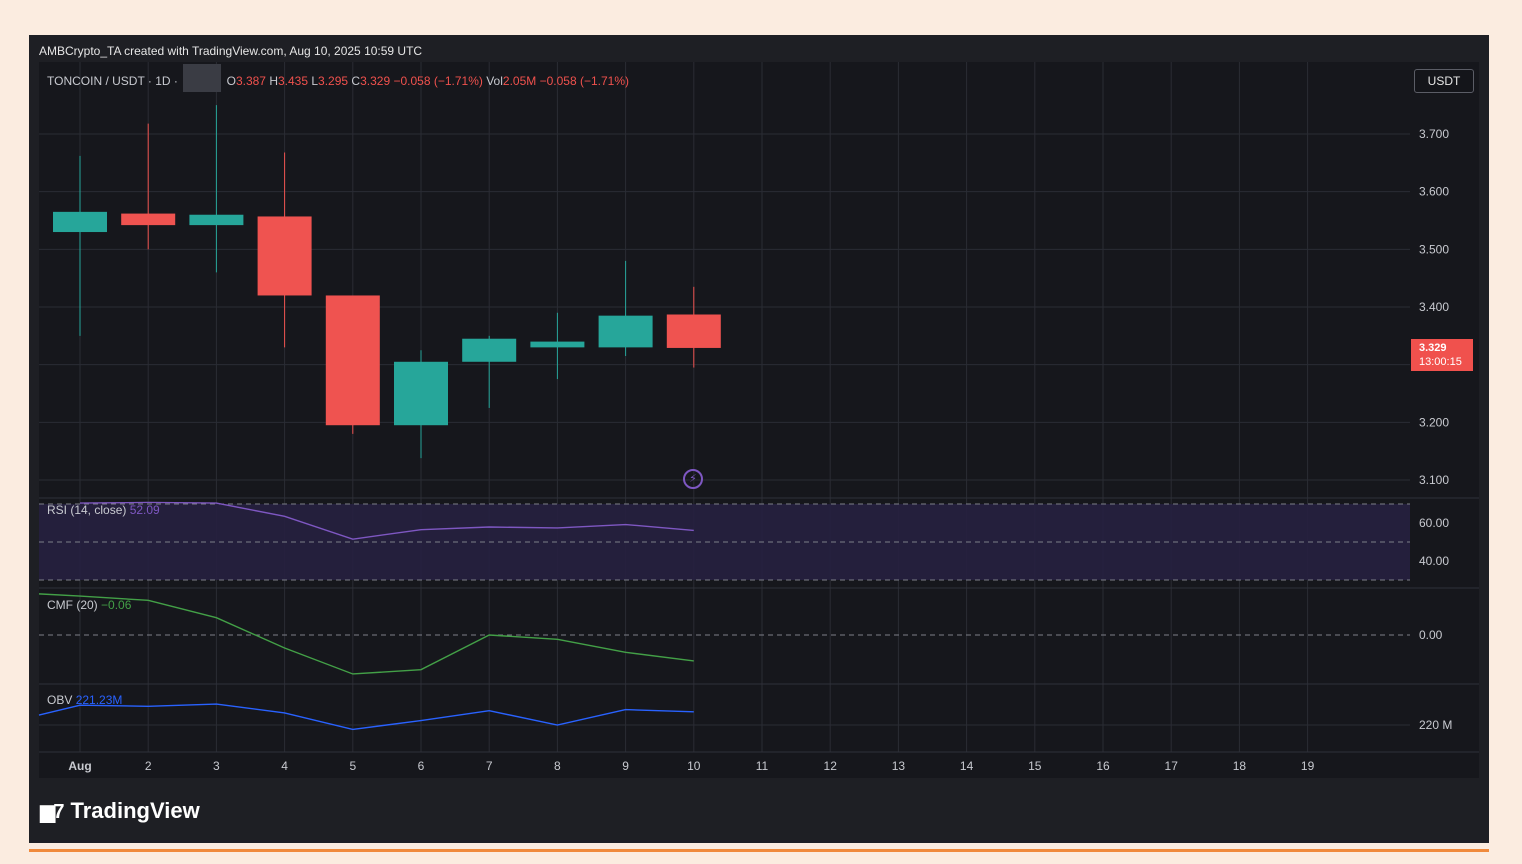 The height and width of the screenshot is (864, 1522). I want to click on rsi-axis-tick: 60.00, so click(1434, 523).